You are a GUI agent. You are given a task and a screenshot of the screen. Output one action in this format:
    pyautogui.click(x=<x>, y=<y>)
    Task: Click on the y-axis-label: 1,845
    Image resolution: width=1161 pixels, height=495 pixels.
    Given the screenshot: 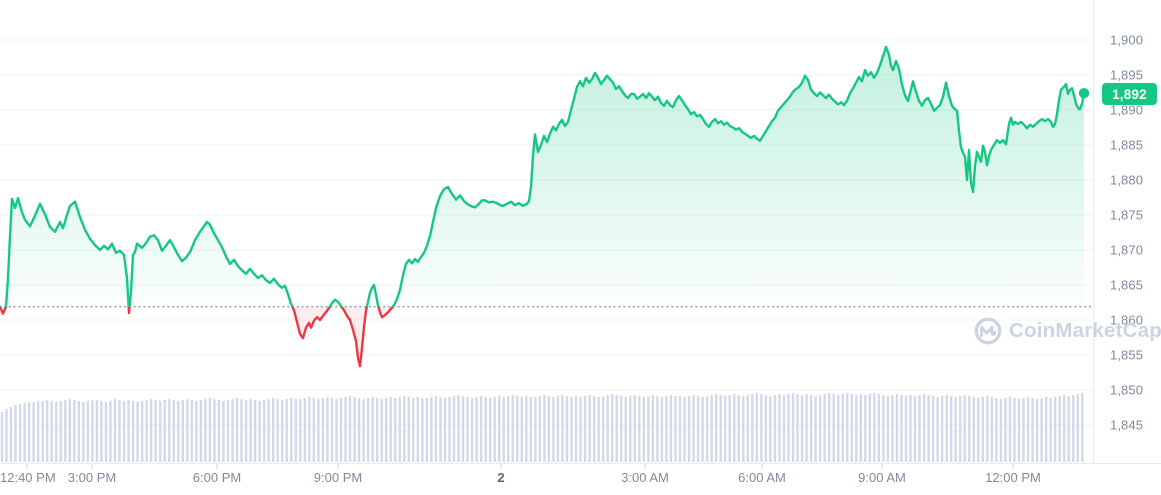 What is the action you would take?
    pyautogui.click(x=1127, y=425)
    